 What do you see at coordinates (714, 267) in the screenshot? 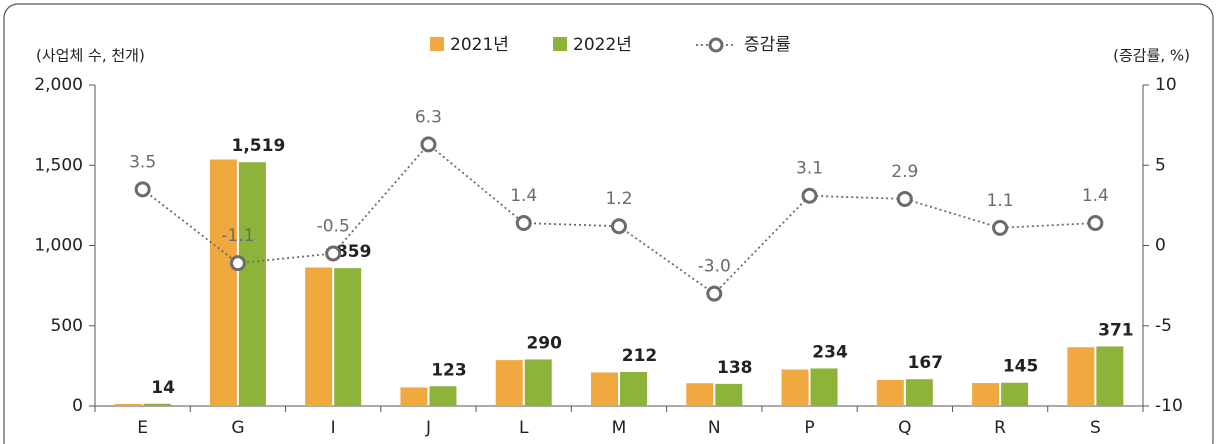
I see `line-value-label: -3.0` at bounding box center [714, 267].